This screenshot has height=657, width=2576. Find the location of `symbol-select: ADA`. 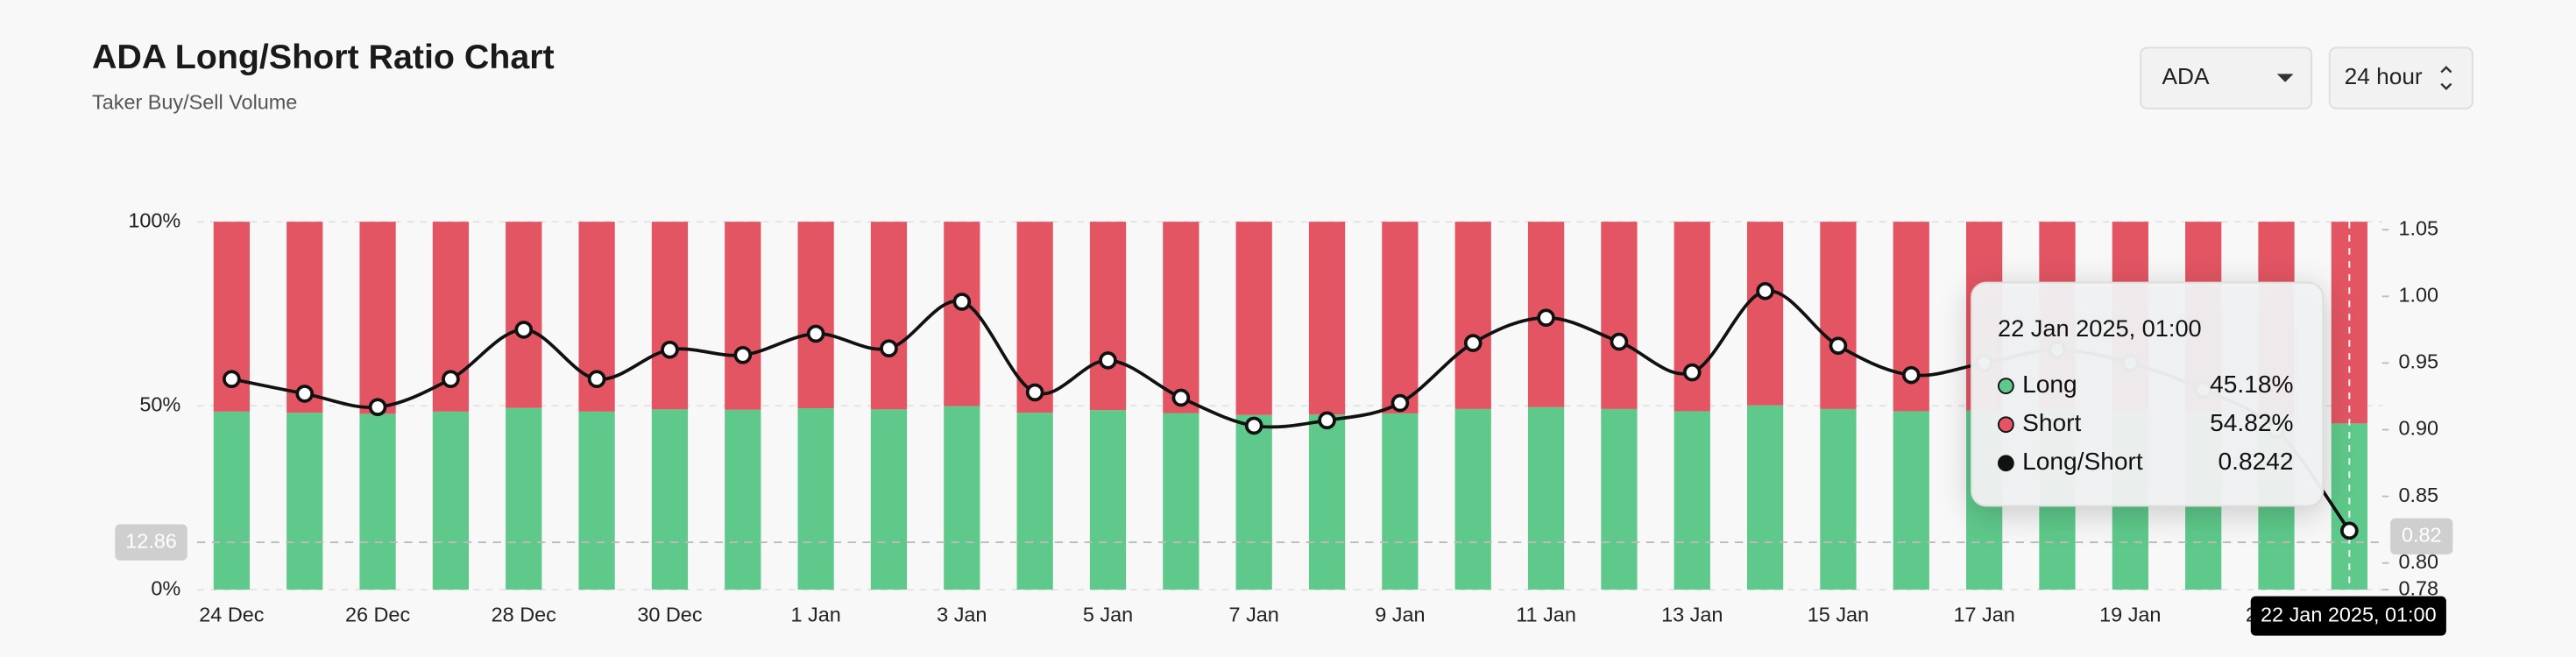

symbol-select: ADA is located at coordinates (2226, 78).